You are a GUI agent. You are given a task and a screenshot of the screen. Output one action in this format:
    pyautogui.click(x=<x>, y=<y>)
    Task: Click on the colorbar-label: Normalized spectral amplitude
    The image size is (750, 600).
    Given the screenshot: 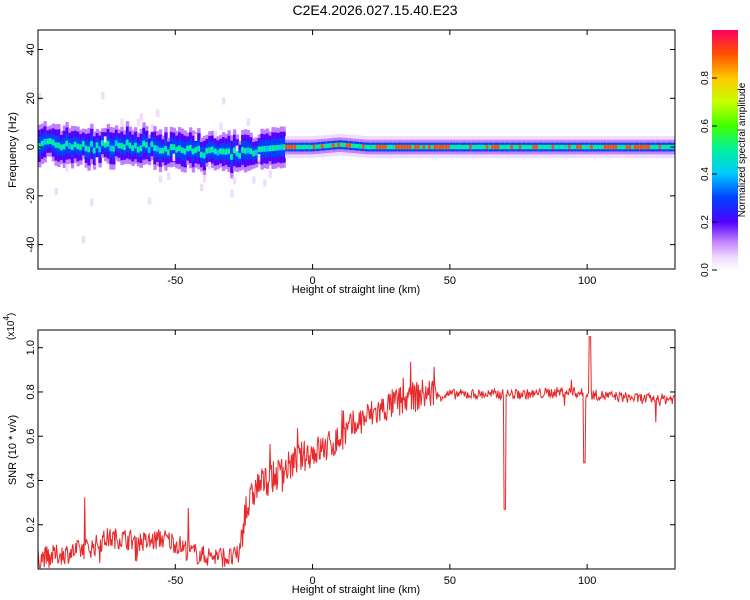 What is the action you would take?
    pyautogui.click(x=742, y=149)
    